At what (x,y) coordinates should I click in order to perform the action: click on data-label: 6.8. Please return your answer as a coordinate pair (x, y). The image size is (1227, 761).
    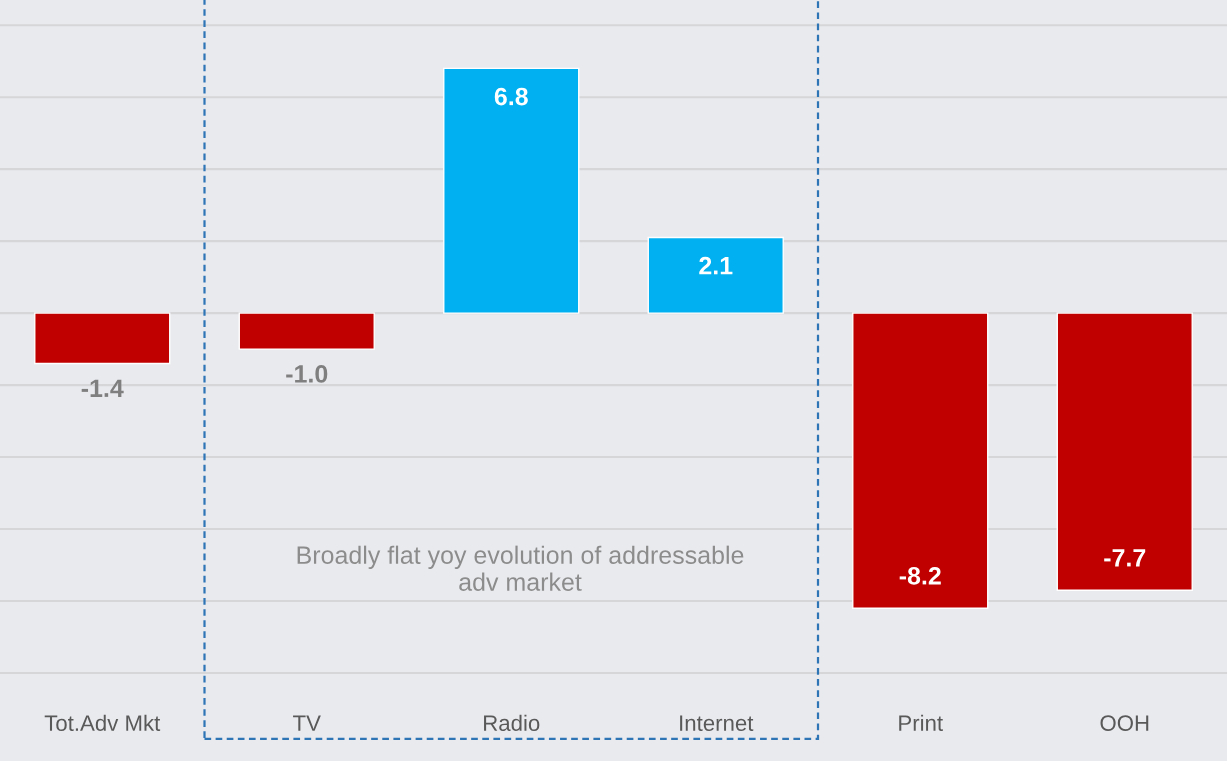
    Looking at the image, I should click on (511, 96).